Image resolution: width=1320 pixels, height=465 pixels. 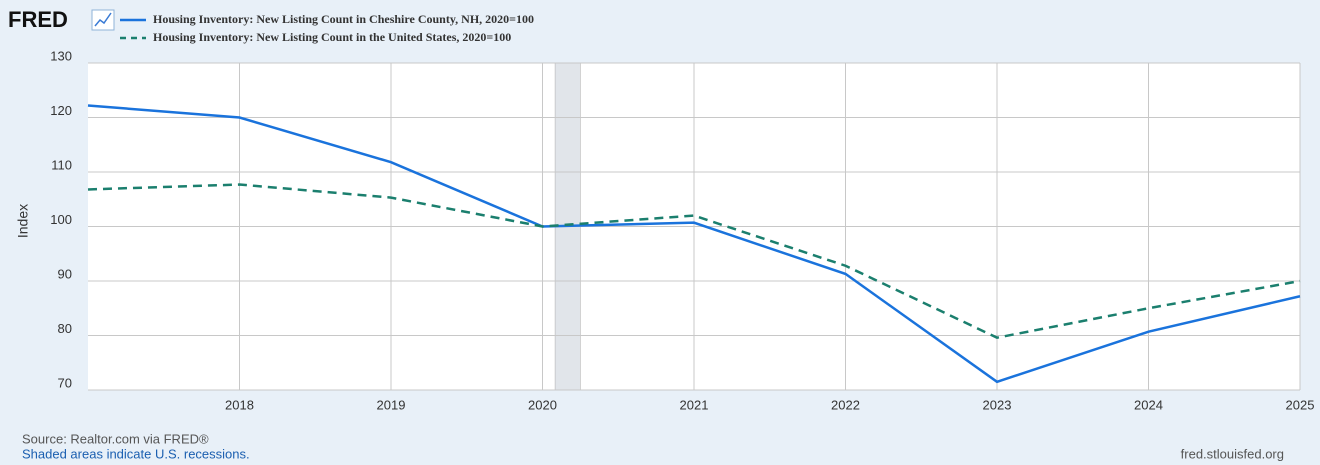 What do you see at coordinates (997, 404) in the screenshot?
I see `x-tick-label: 2023` at bounding box center [997, 404].